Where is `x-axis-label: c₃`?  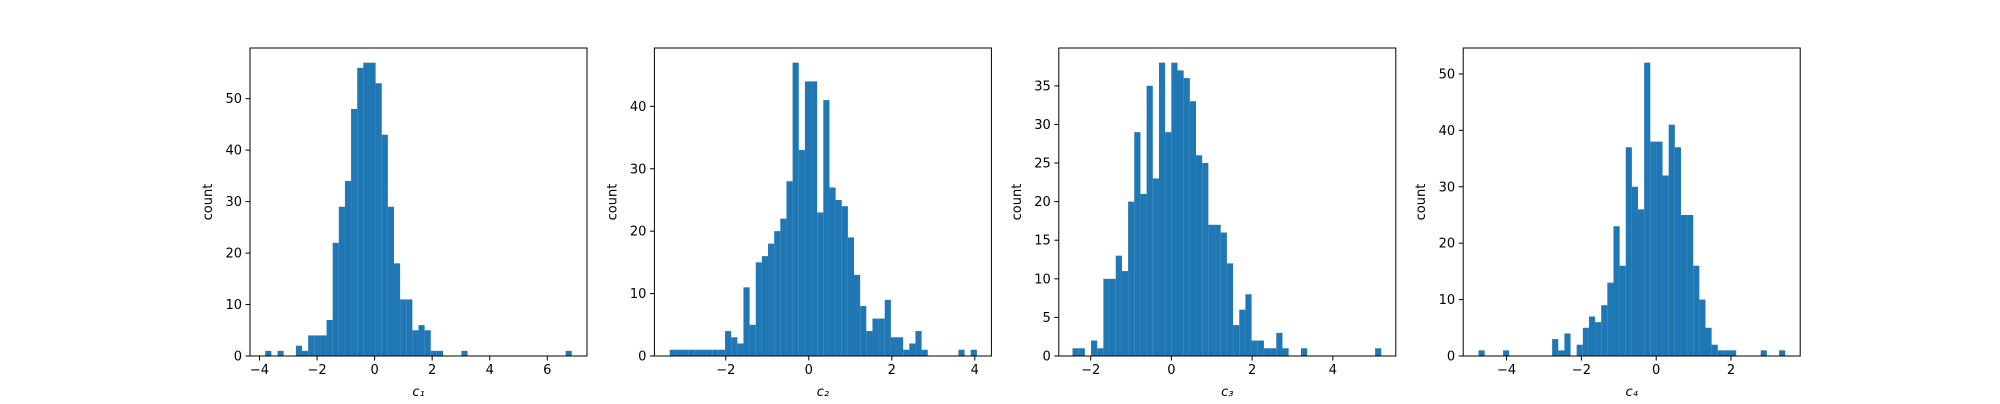 x-axis-label: c₃ is located at coordinates (1227, 392).